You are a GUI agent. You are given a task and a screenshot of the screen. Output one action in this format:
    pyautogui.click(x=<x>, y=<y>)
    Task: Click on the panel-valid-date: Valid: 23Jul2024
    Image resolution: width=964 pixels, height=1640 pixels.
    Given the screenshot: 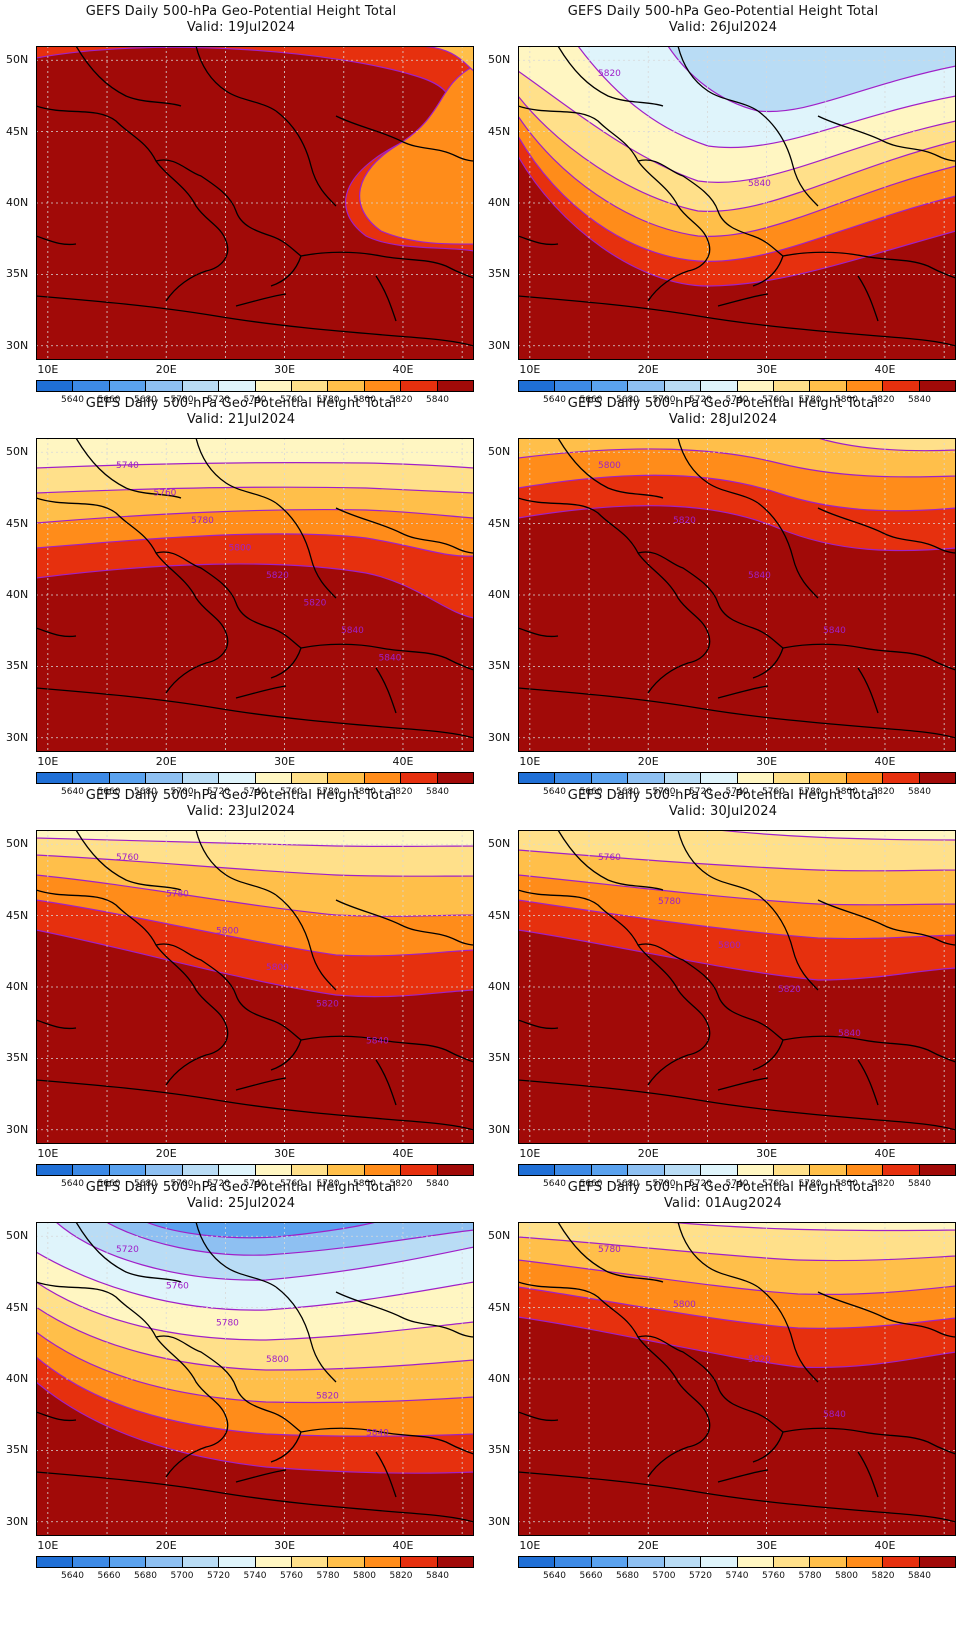 What is the action you would take?
    pyautogui.click(x=241, y=811)
    